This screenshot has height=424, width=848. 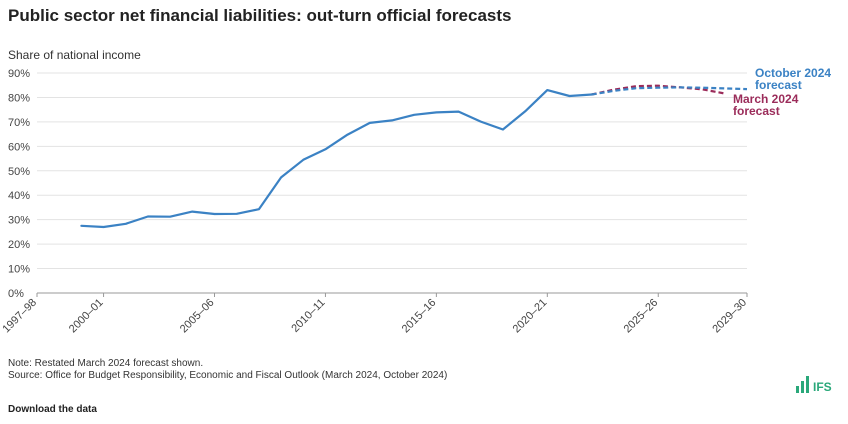 I want to click on y-tick-label: 80%, so click(x=19, y=98).